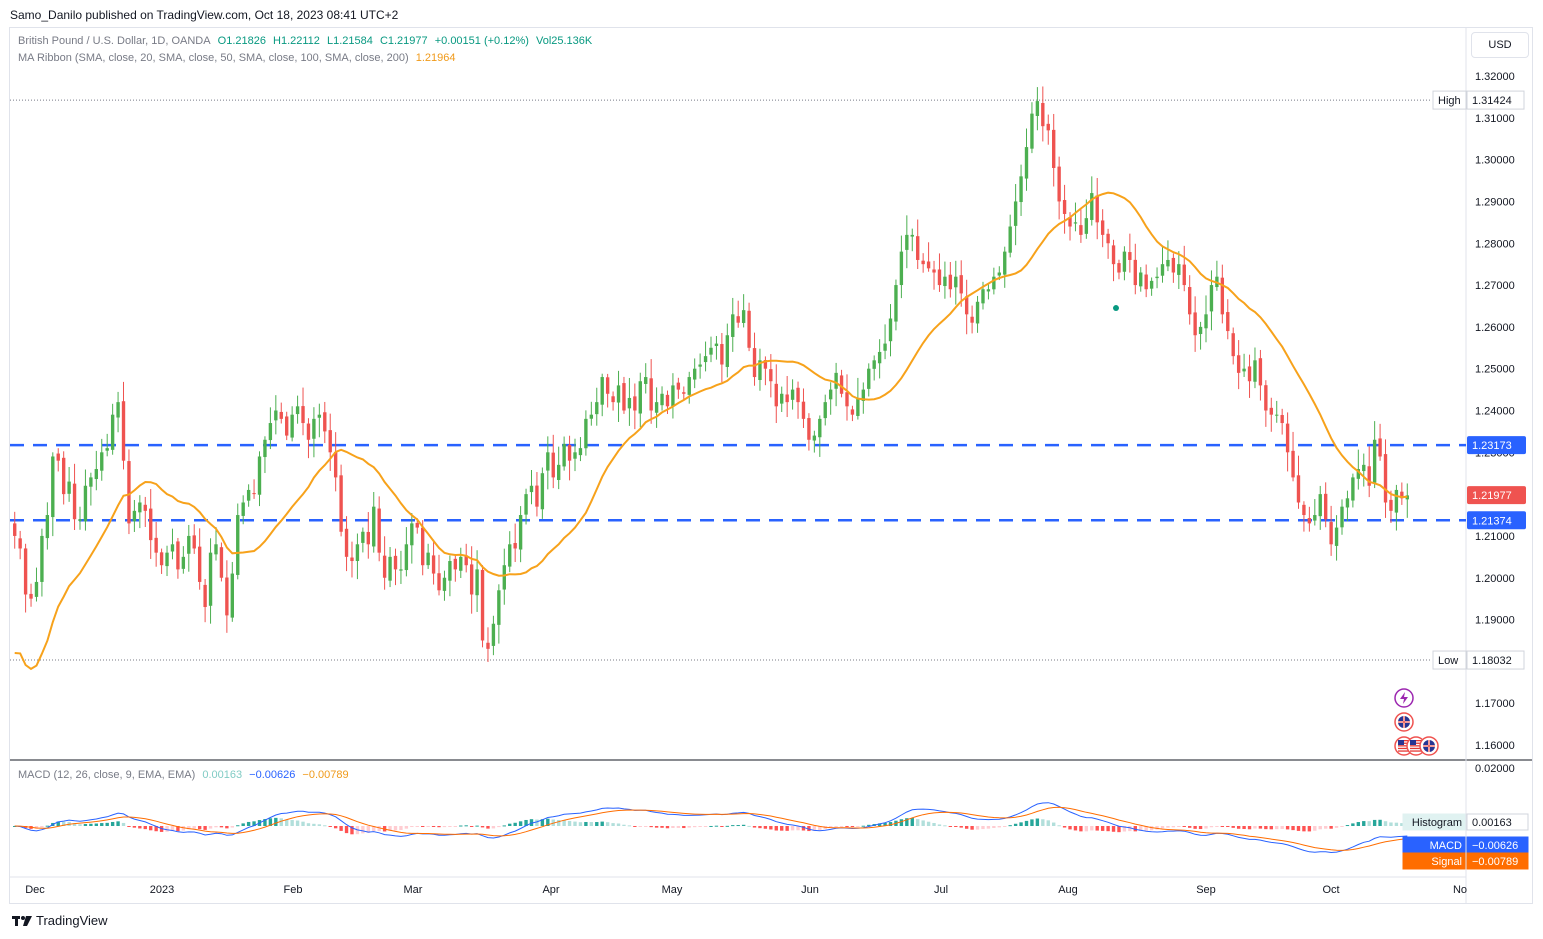 The image size is (1543, 939). What do you see at coordinates (435, 58) in the screenshot?
I see `ma-value: 1.21964` at bounding box center [435, 58].